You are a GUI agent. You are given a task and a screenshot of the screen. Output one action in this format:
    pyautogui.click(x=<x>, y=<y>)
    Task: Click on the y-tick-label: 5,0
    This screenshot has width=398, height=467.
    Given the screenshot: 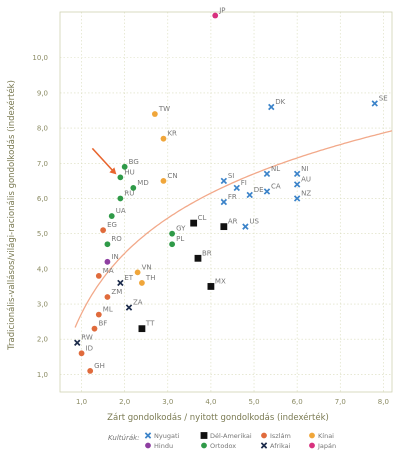 What is the action you would take?
    pyautogui.click(x=42, y=234)
    